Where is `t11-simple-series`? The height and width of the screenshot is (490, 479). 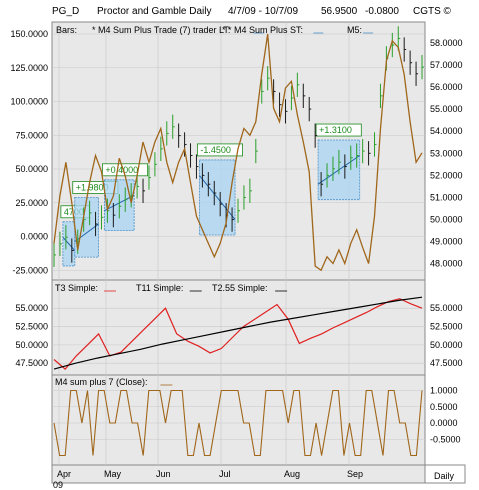
t11-simple-series is located at coordinates (238, 333).